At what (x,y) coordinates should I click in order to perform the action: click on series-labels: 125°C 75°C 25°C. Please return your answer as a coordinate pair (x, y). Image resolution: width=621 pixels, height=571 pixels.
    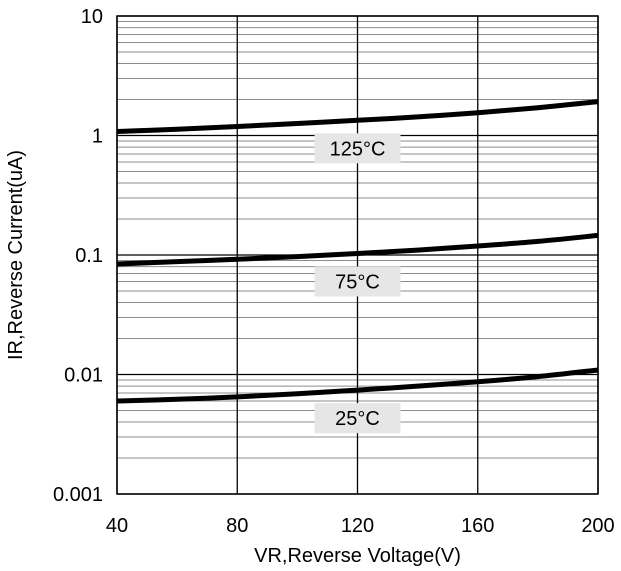
    Looking at the image, I should click on (357, 283).